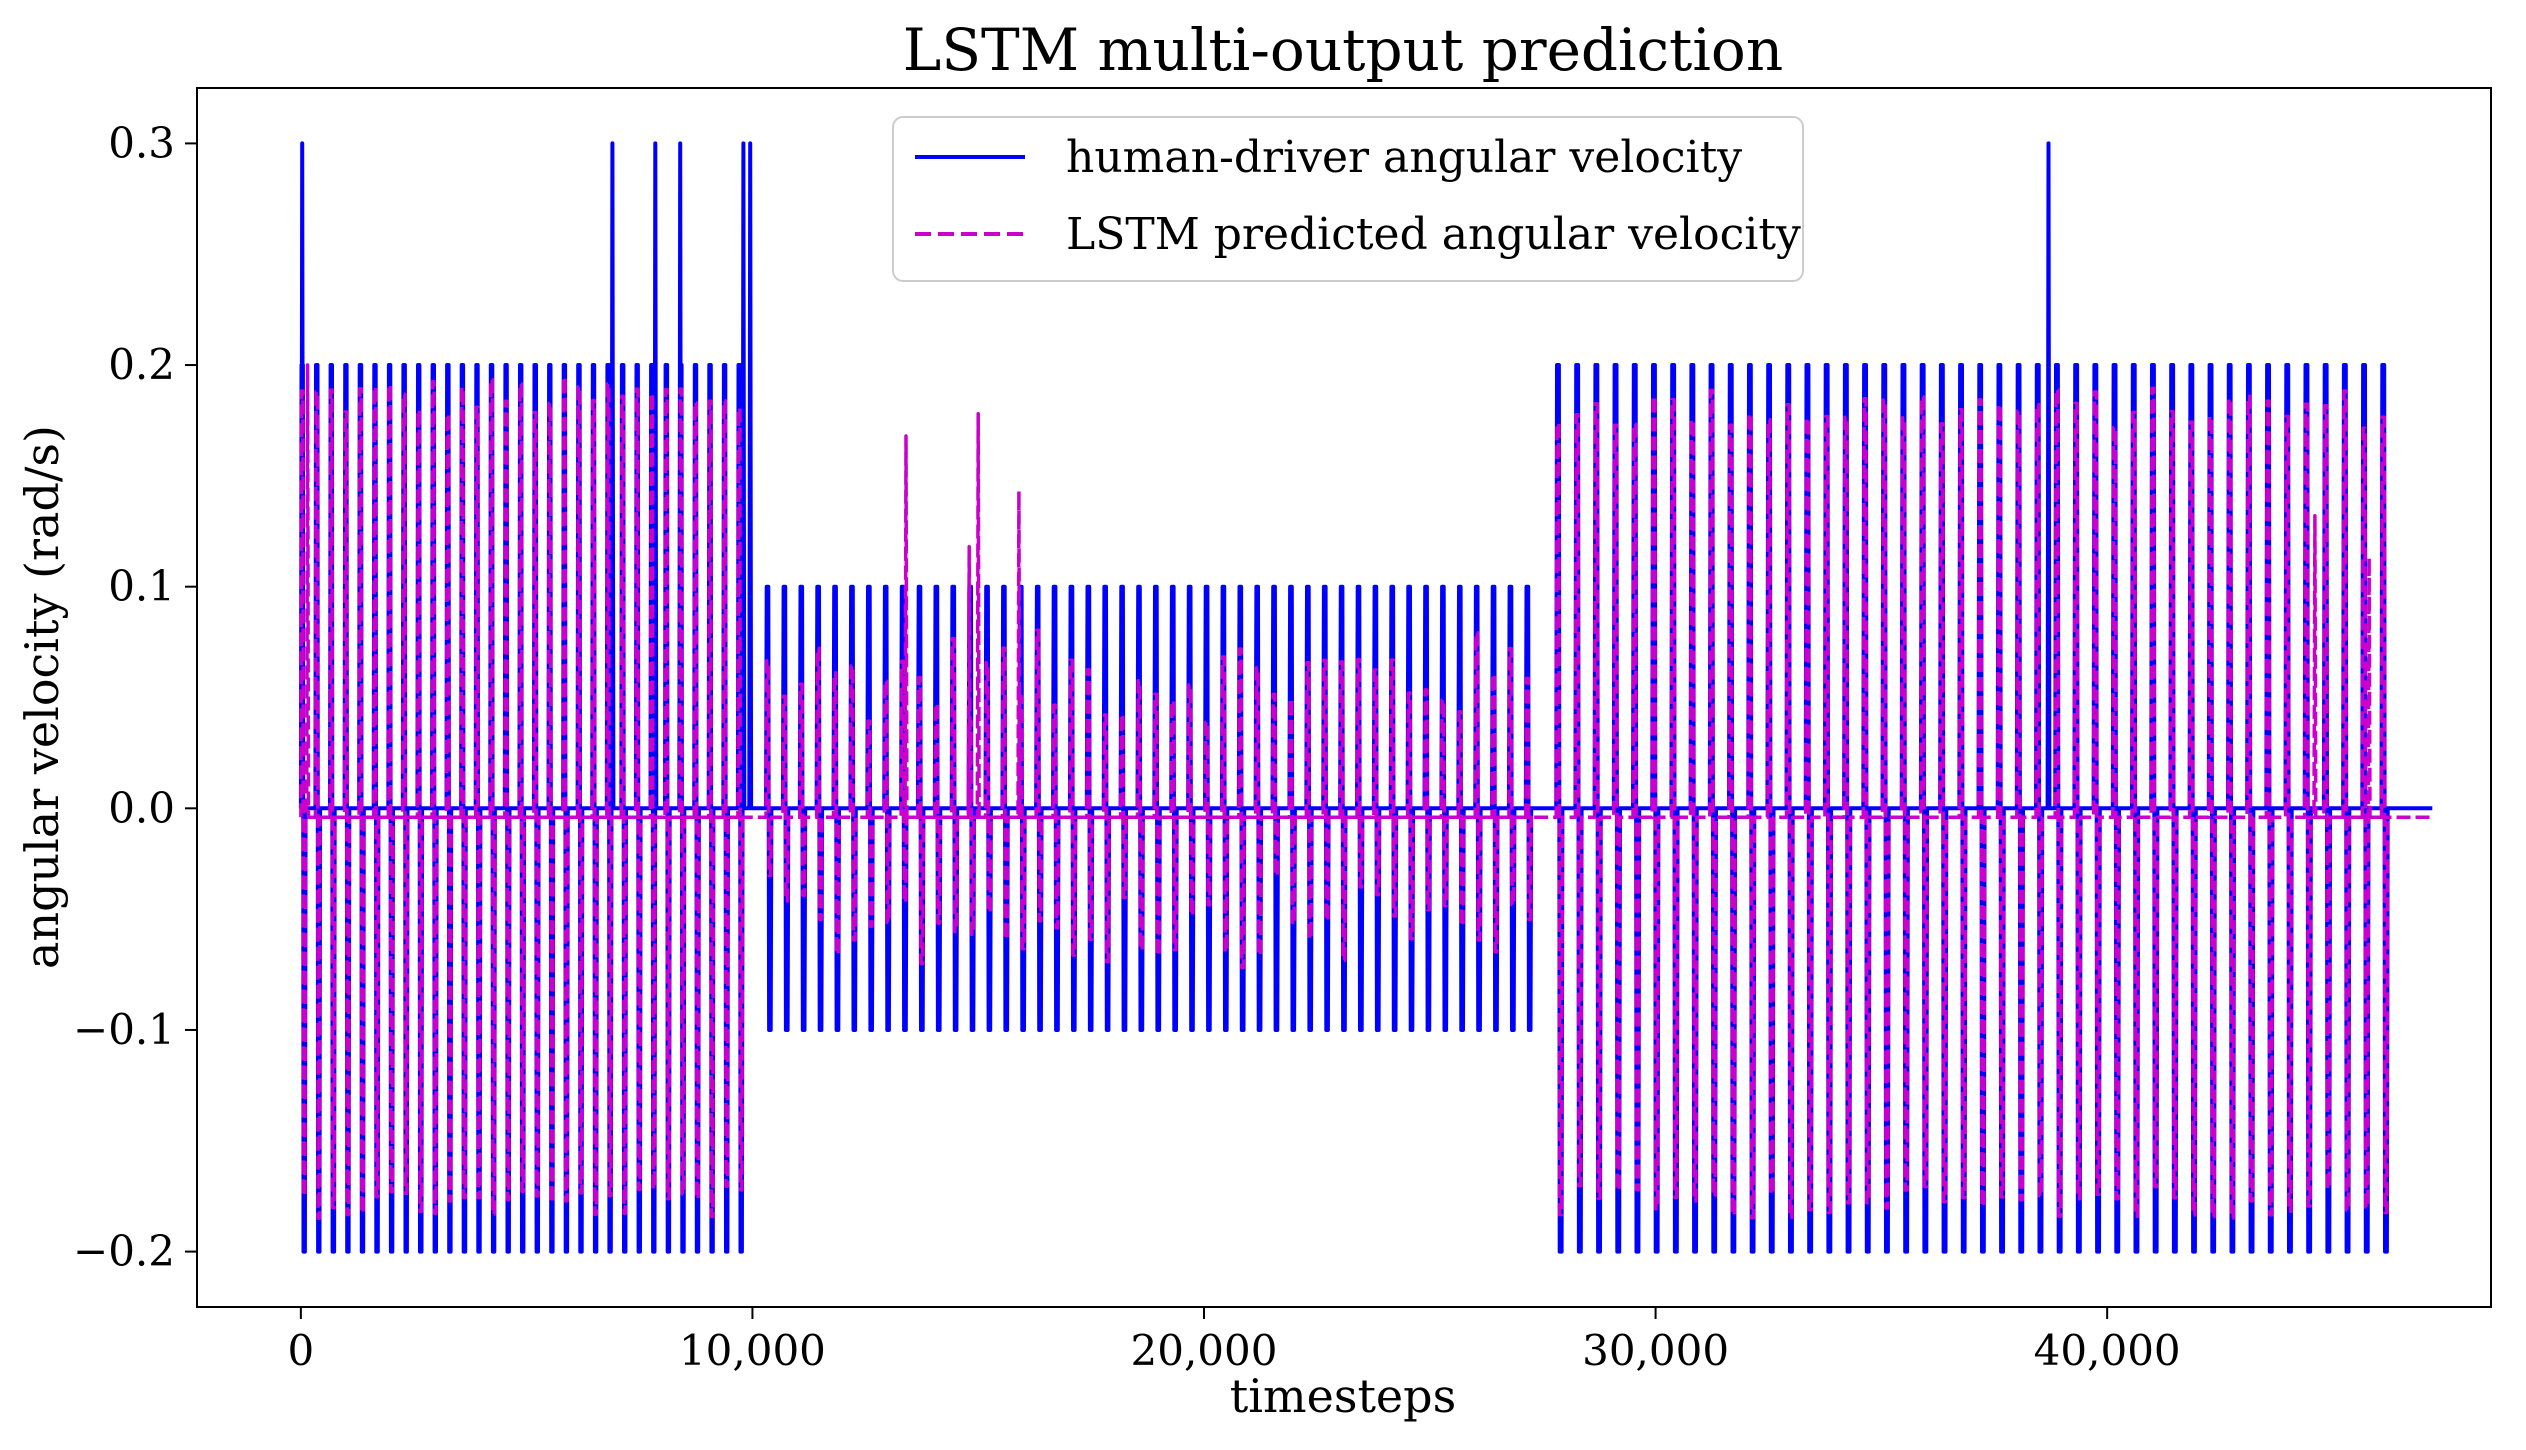 This screenshot has height=1450, width=2526. What do you see at coordinates (141, 142) in the screenshot?
I see `y-tick-label: 0.3` at bounding box center [141, 142].